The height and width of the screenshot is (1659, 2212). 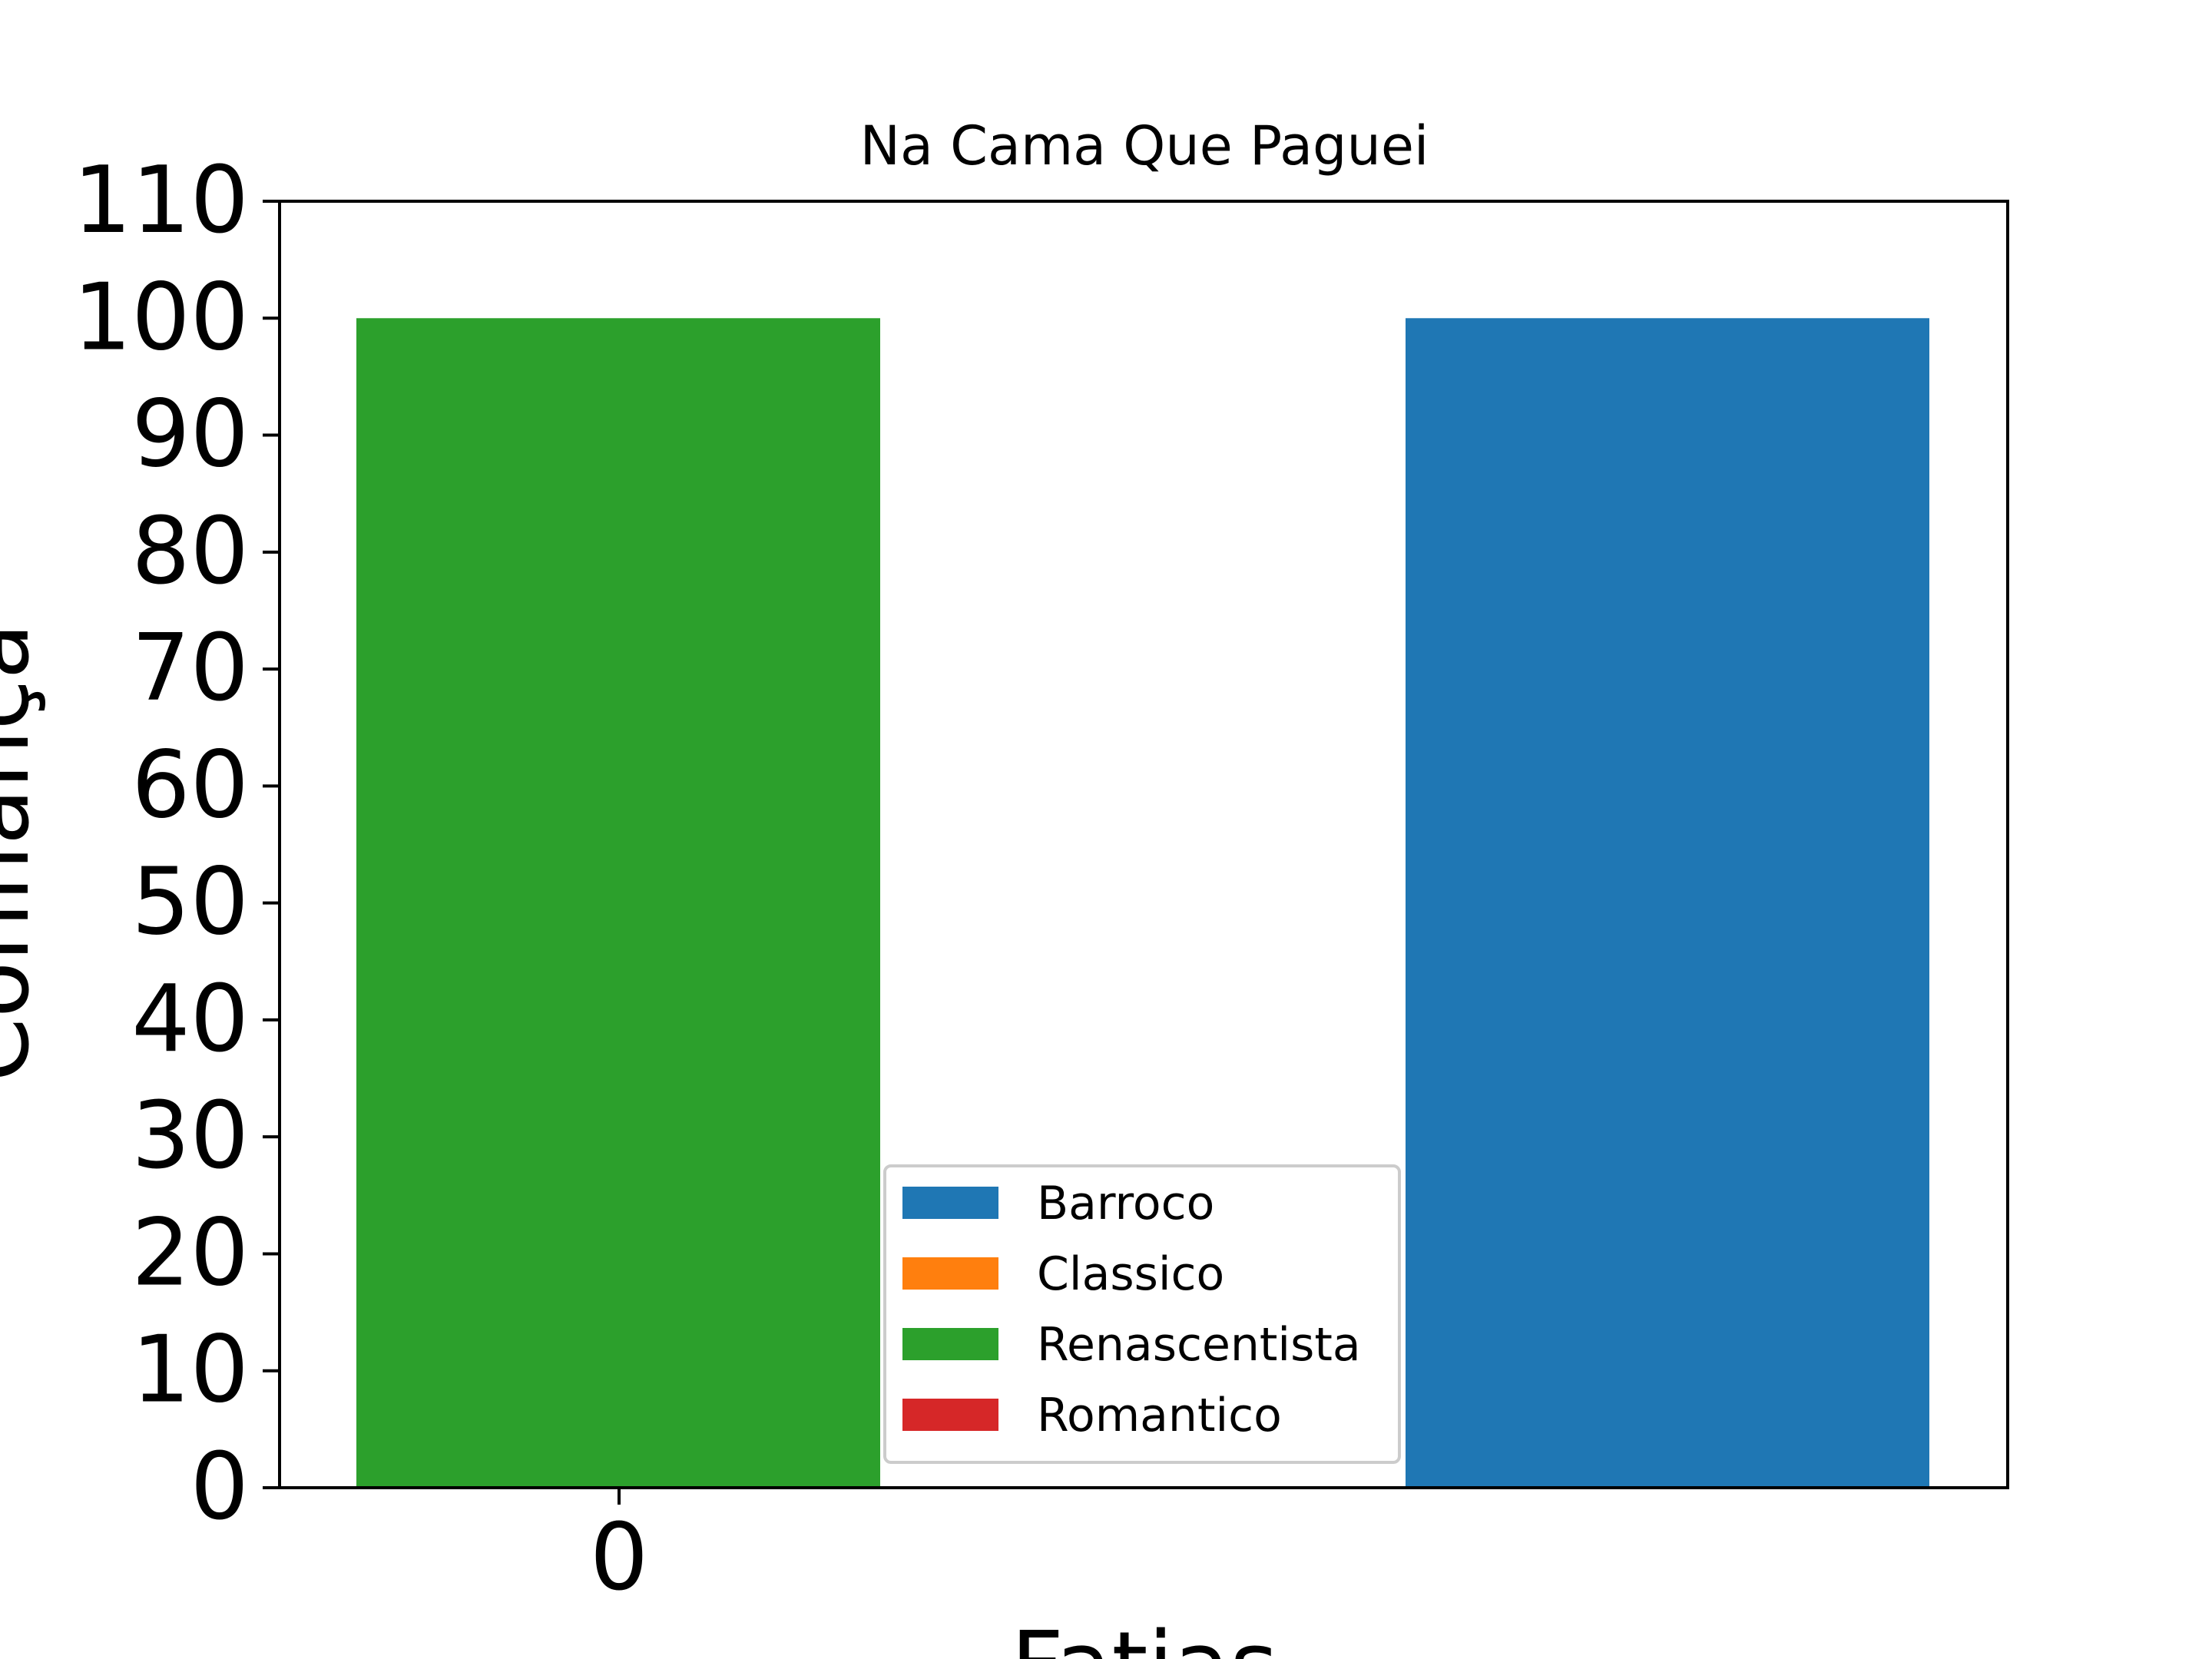 What do you see at coordinates (1159, 1416) in the screenshot?
I see `legend-label-romantico: Romantico` at bounding box center [1159, 1416].